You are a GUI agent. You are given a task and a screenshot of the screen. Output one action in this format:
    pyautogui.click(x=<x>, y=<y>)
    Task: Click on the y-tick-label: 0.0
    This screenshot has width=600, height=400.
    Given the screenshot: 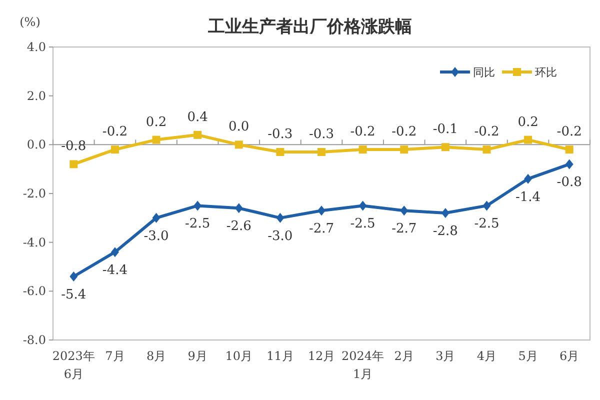 What is the action you would take?
    pyautogui.click(x=36, y=145)
    